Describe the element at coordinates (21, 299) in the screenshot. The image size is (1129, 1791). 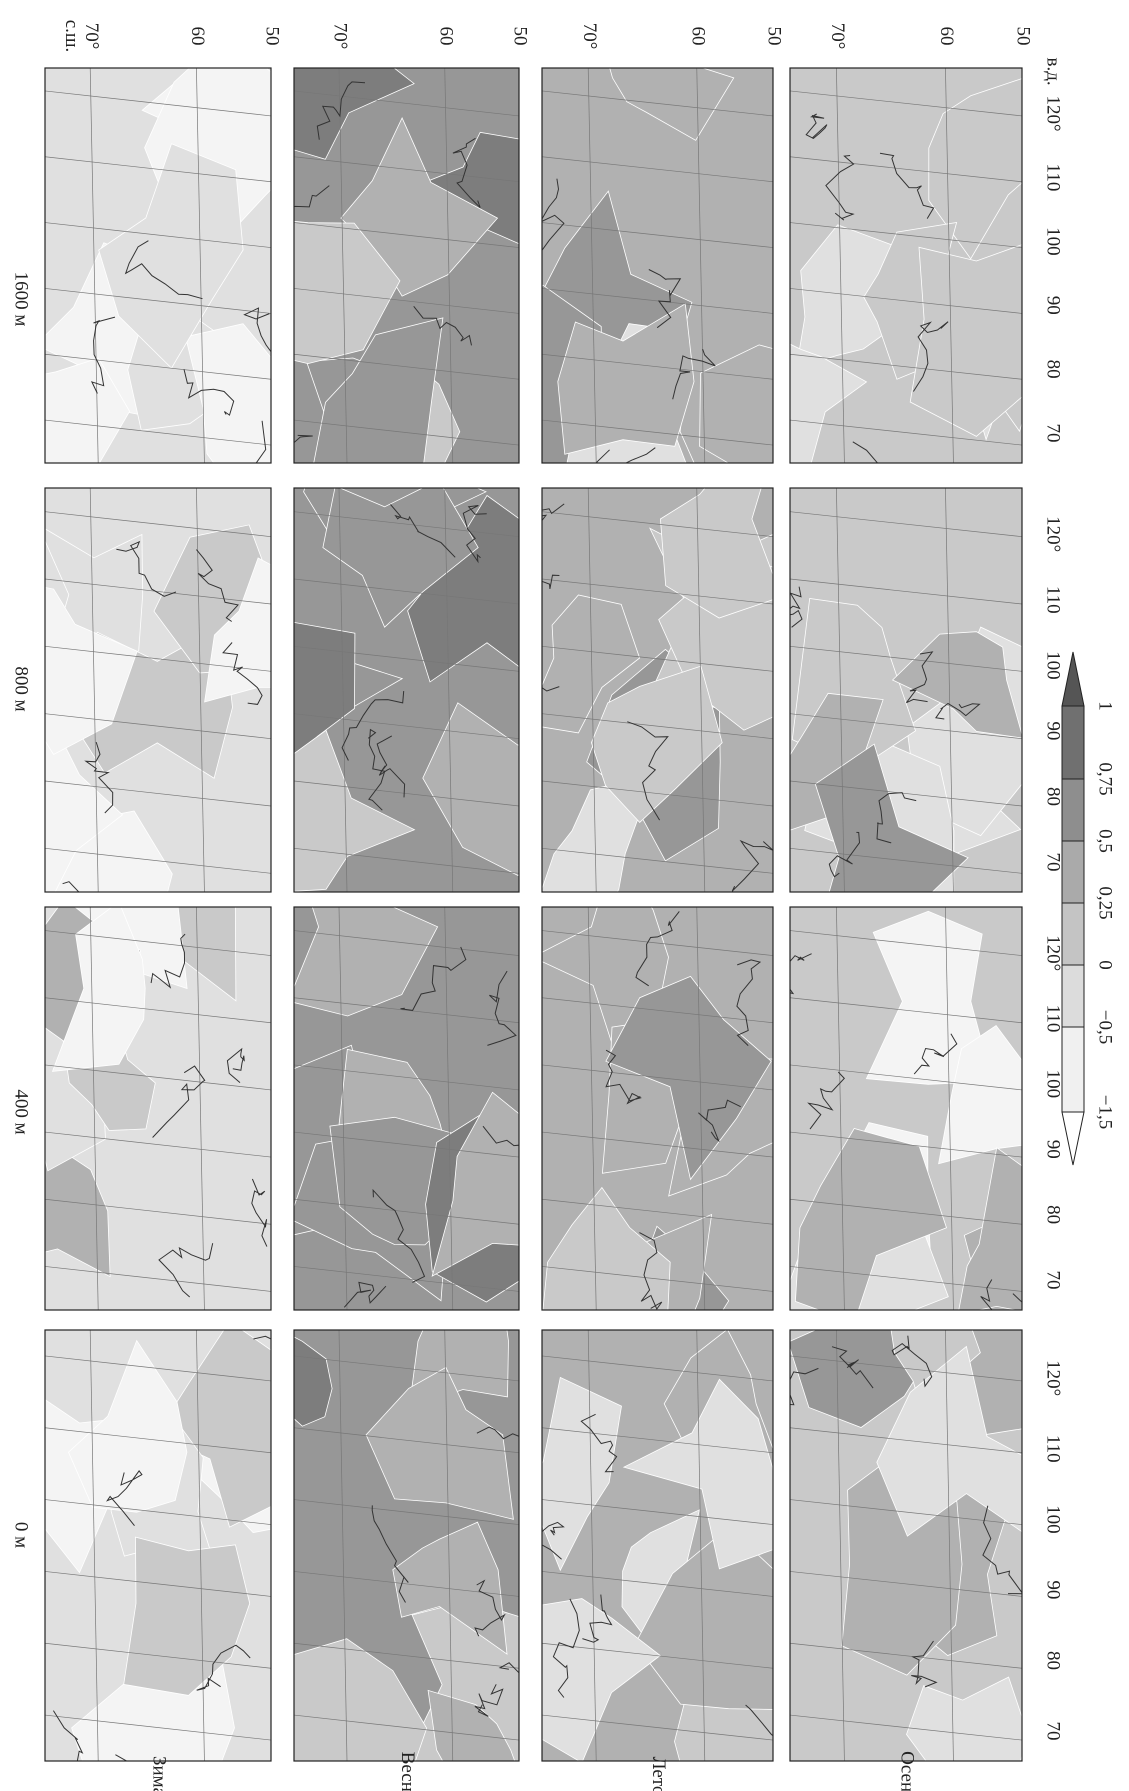
I see `column-header: 1600 м` at that location.